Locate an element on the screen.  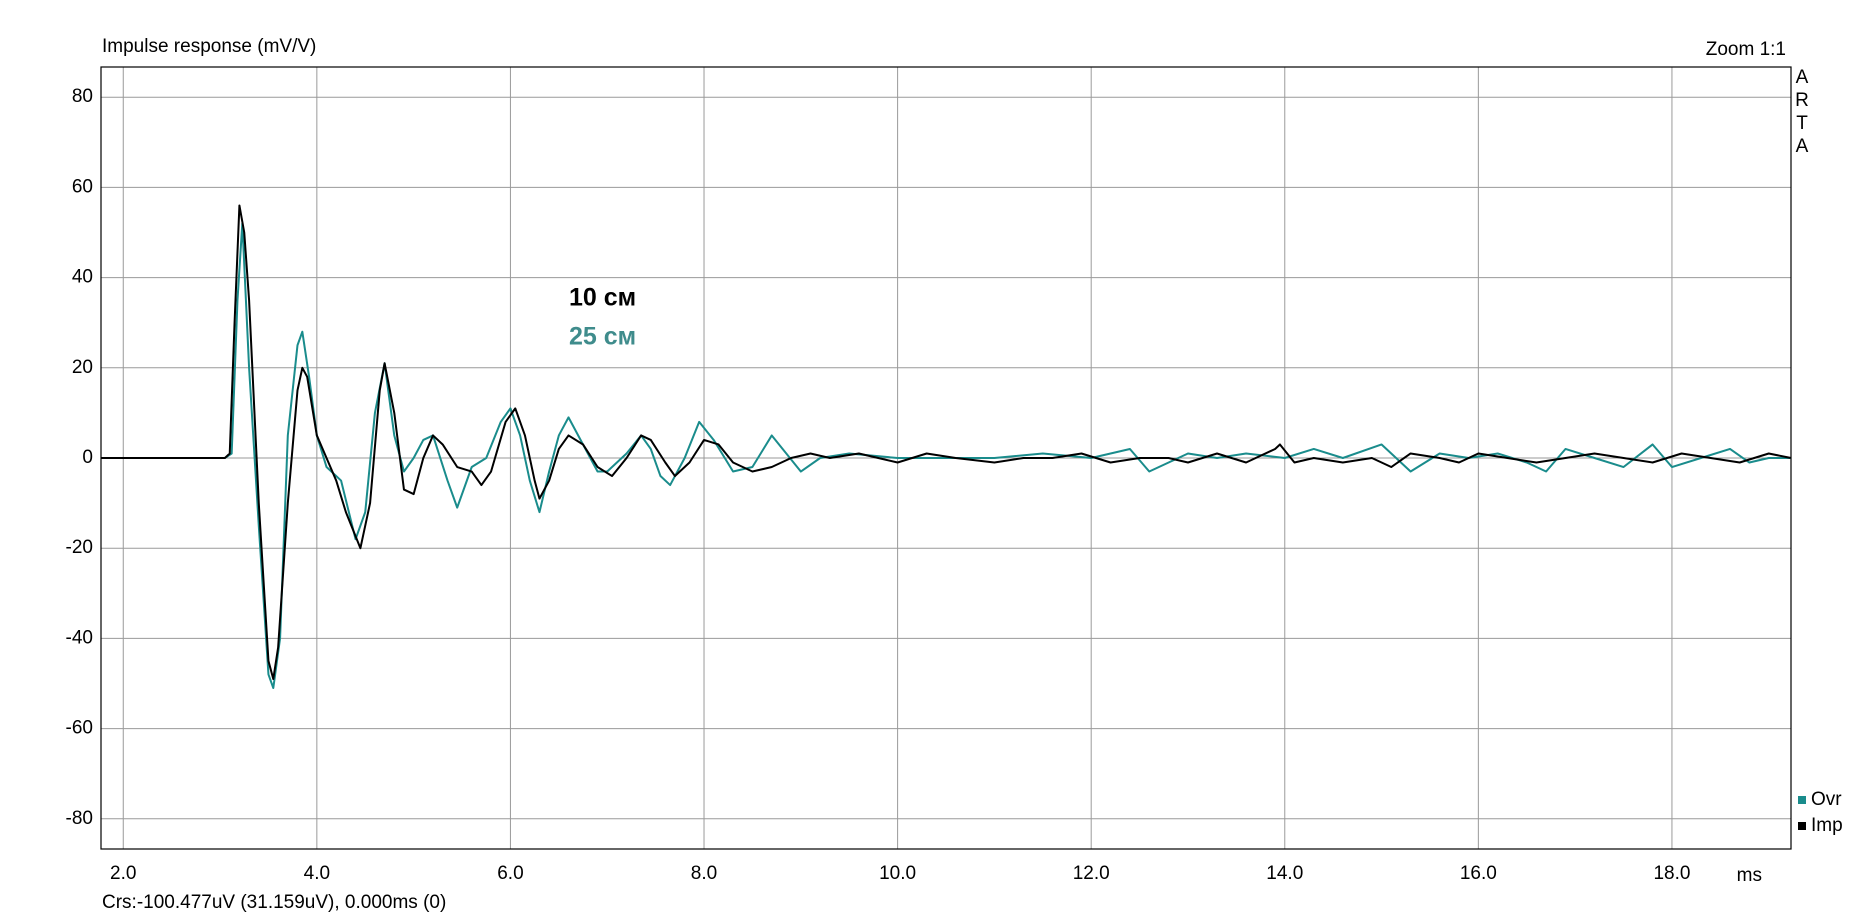
x-tick-label: 18.0 is located at coordinates (1671, 873).